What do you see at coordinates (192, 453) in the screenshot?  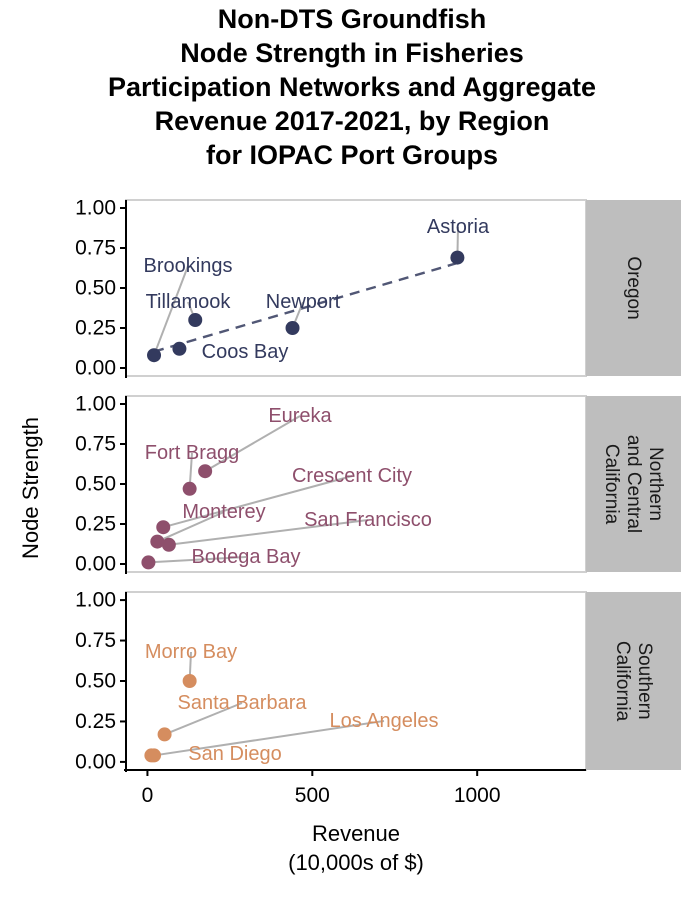 I see `point-label: Fort Bragg` at bounding box center [192, 453].